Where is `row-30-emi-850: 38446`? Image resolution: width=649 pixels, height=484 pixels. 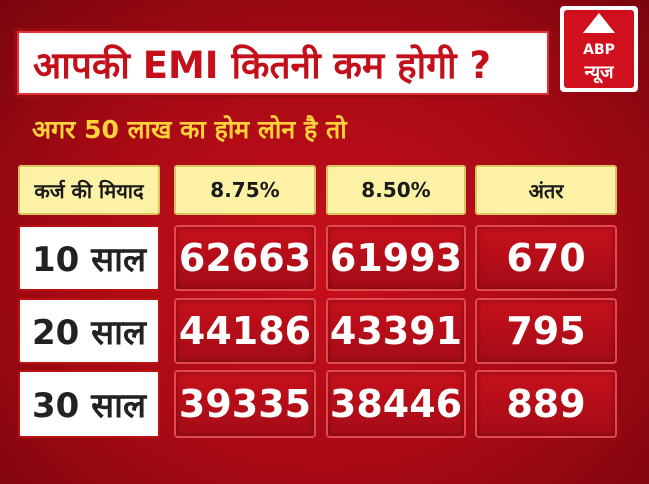 row-30-emi-850: 38446 is located at coordinates (396, 404).